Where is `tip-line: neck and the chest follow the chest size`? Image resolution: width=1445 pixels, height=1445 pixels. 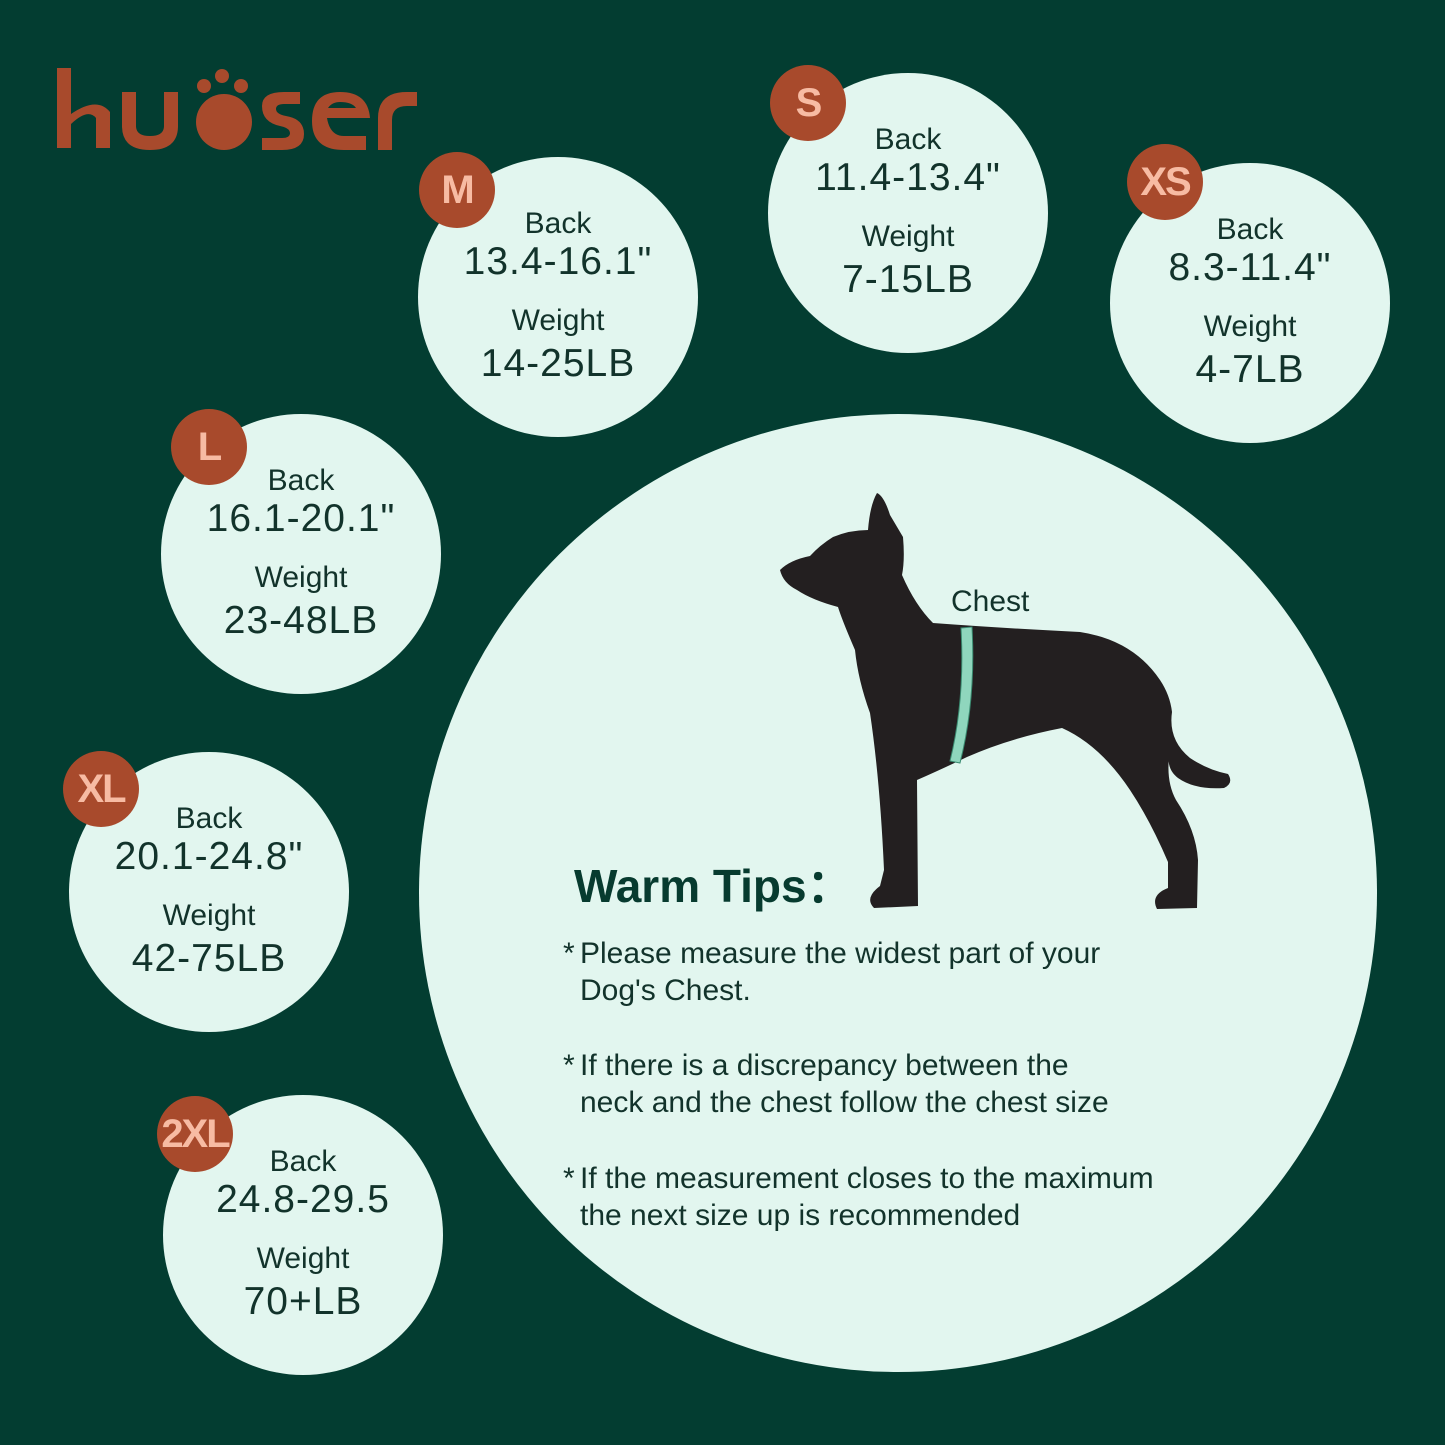
tip-line: neck and the chest follow the chest size is located at coordinates (844, 1102).